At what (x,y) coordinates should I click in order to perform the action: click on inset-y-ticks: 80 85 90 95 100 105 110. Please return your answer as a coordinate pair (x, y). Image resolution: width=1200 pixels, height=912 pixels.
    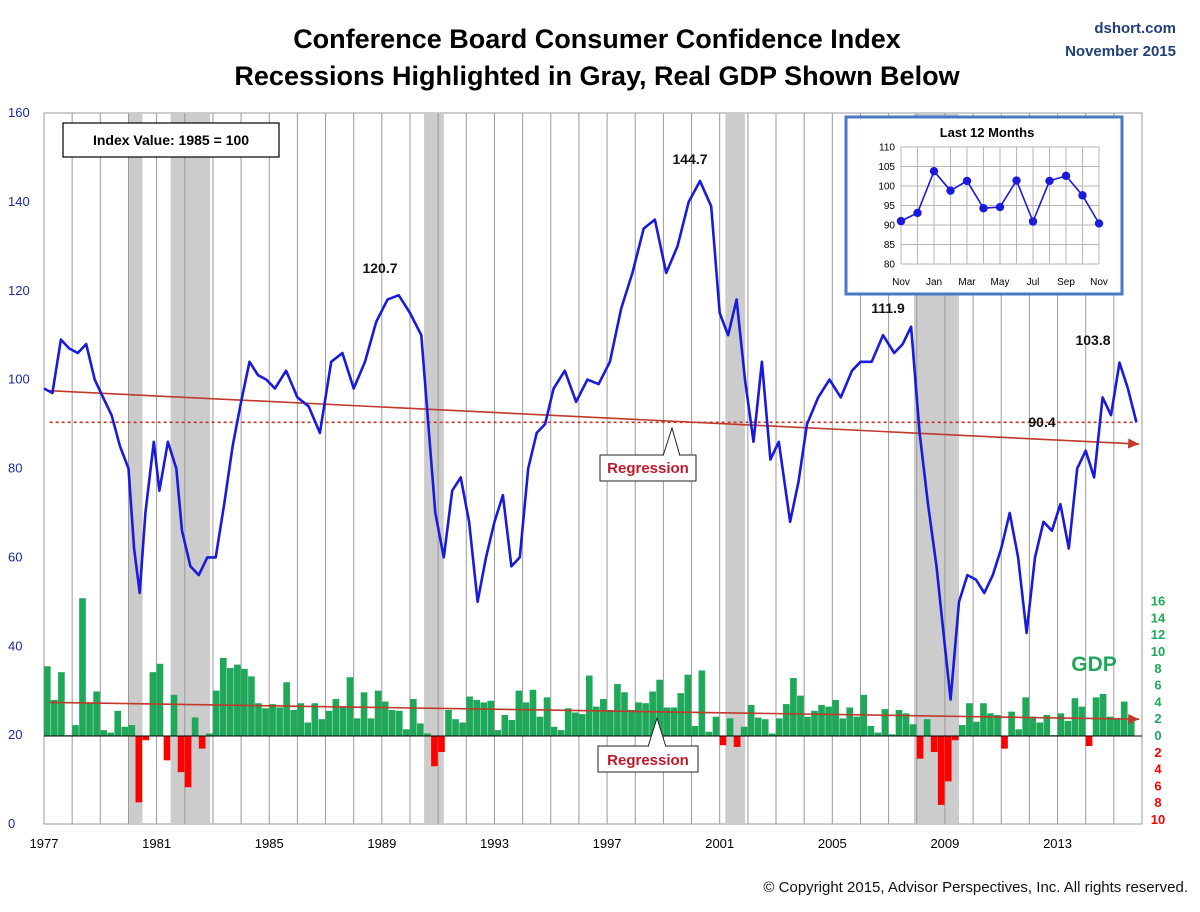
    Looking at the image, I should click on (886, 207).